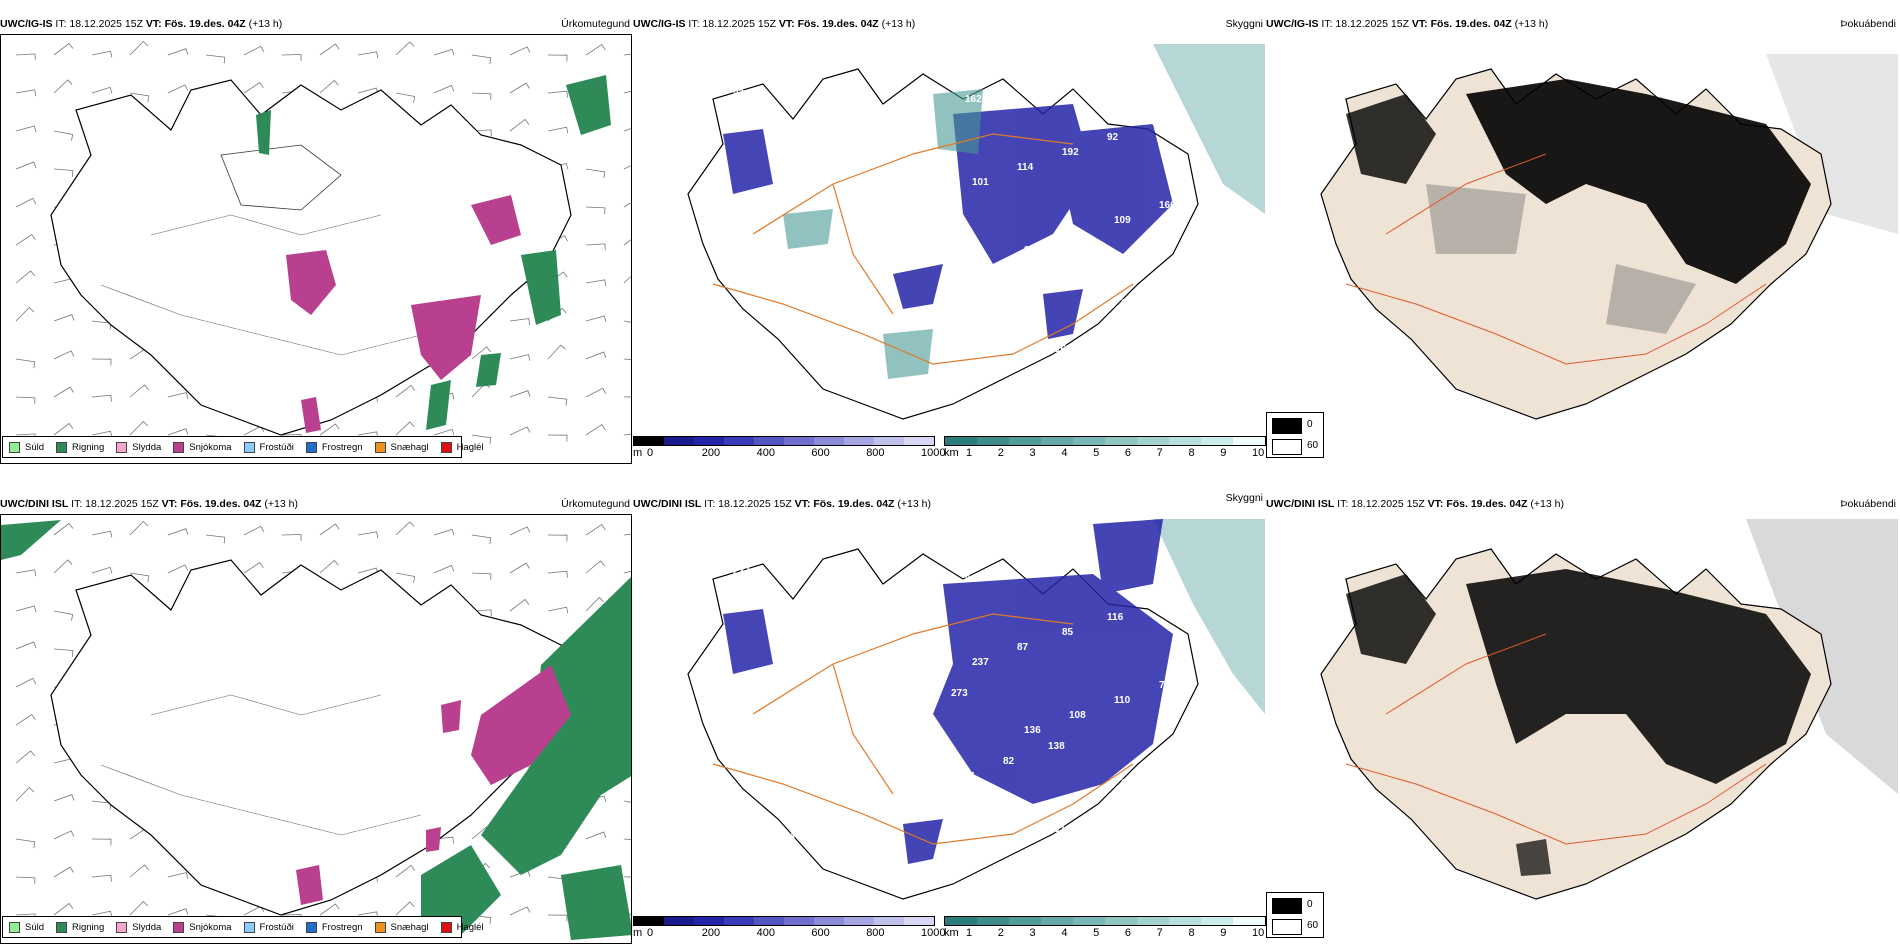 Image resolution: width=1900 pixels, height=950 pixels. Describe the element at coordinates (784, 356) in the screenshot. I see `cloud-base-label: 60` at that location.